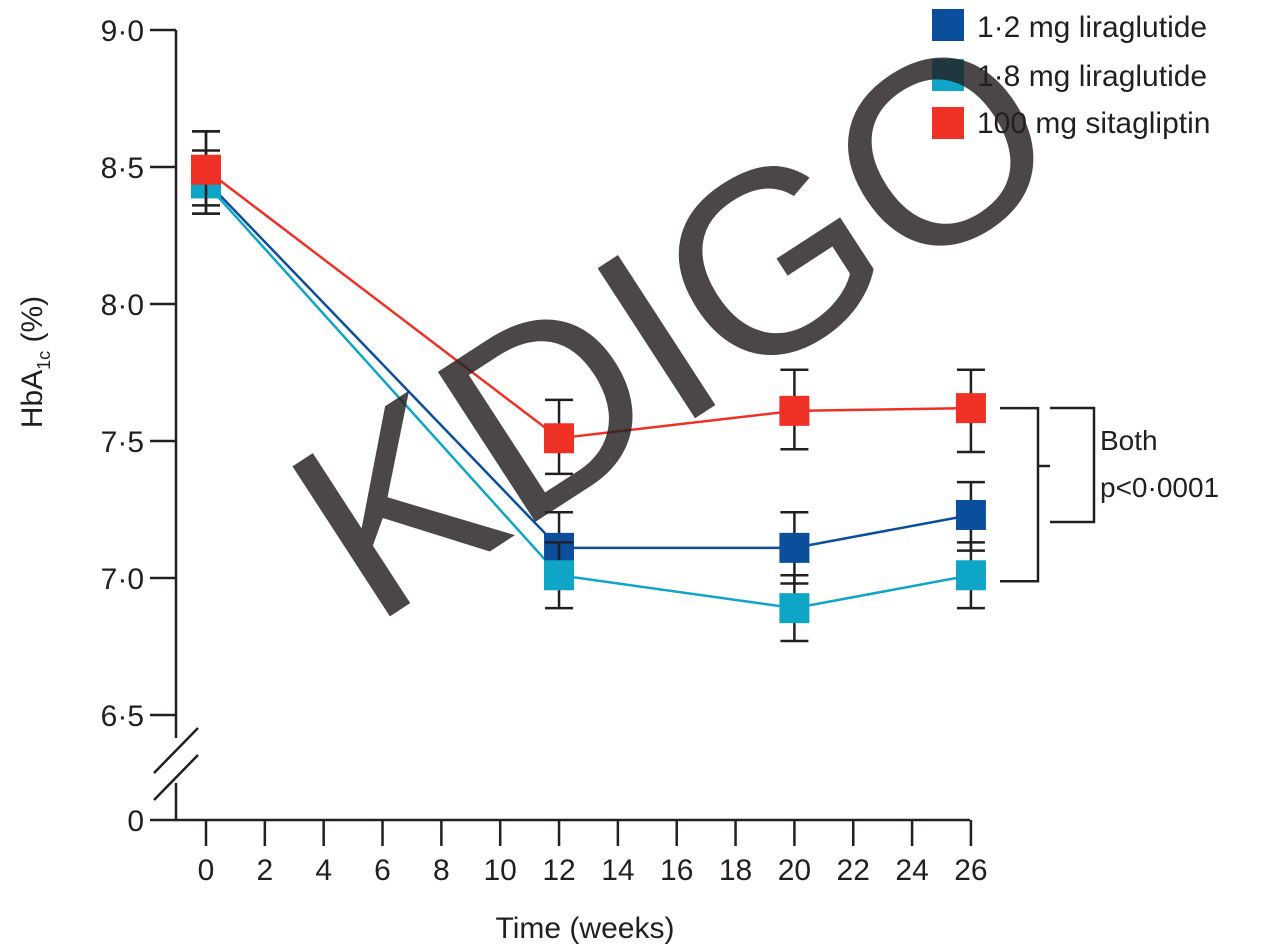 This screenshot has width=1261, height=946. What do you see at coordinates (122, 305) in the screenshot?
I see `y-tick-label: 8·0` at bounding box center [122, 305].